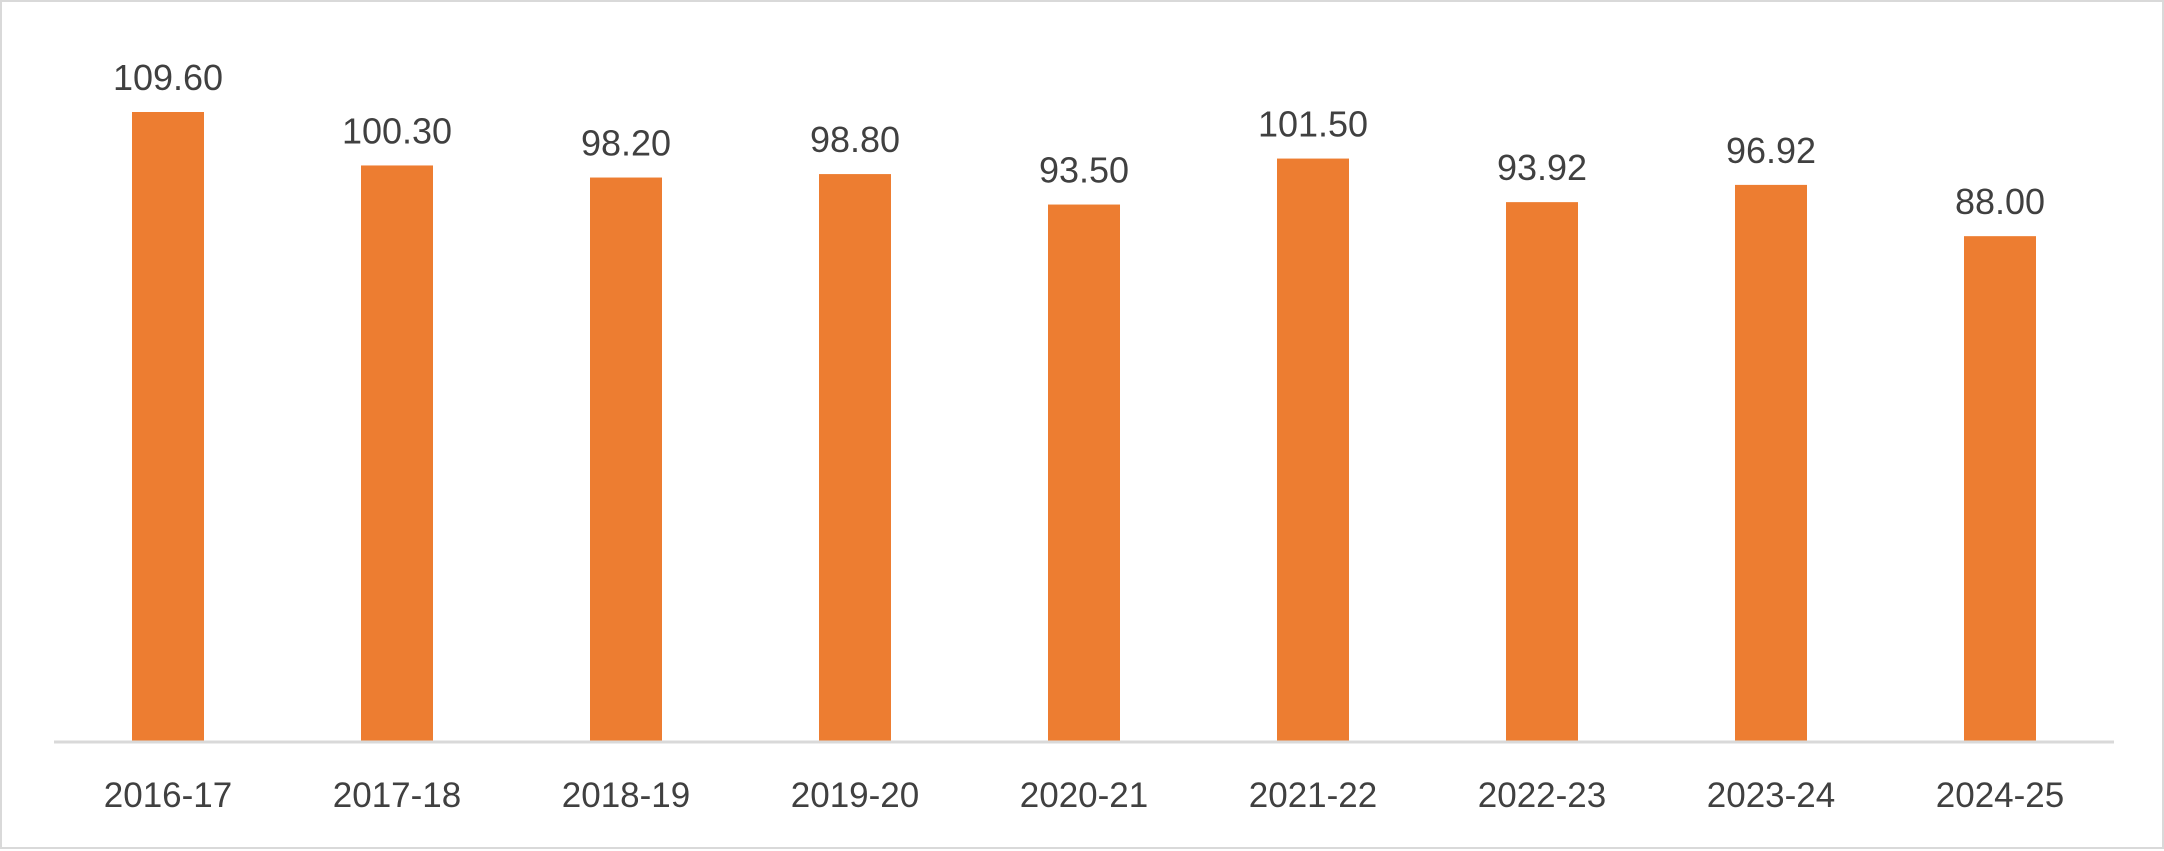 This screenshot has width=2164, height=851. Describe the element at coordinates (1542, 167) in the screenshot. I see `value-label-2022-23: 93.92` at that location.